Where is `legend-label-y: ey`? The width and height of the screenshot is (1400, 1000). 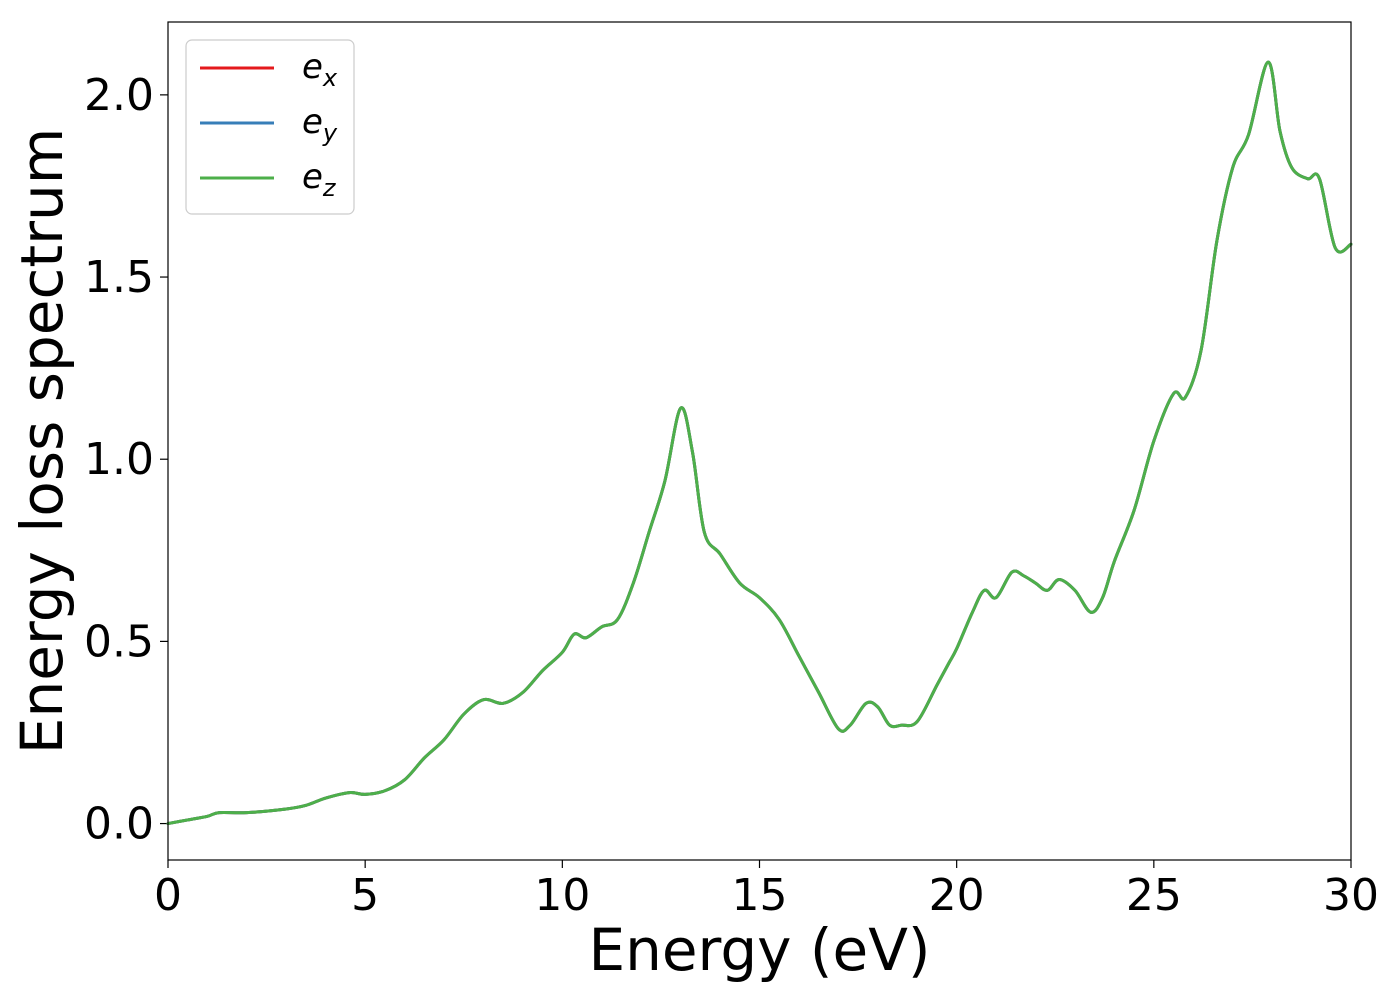 legend-label-y: ey is located at coordinates (320, 124).